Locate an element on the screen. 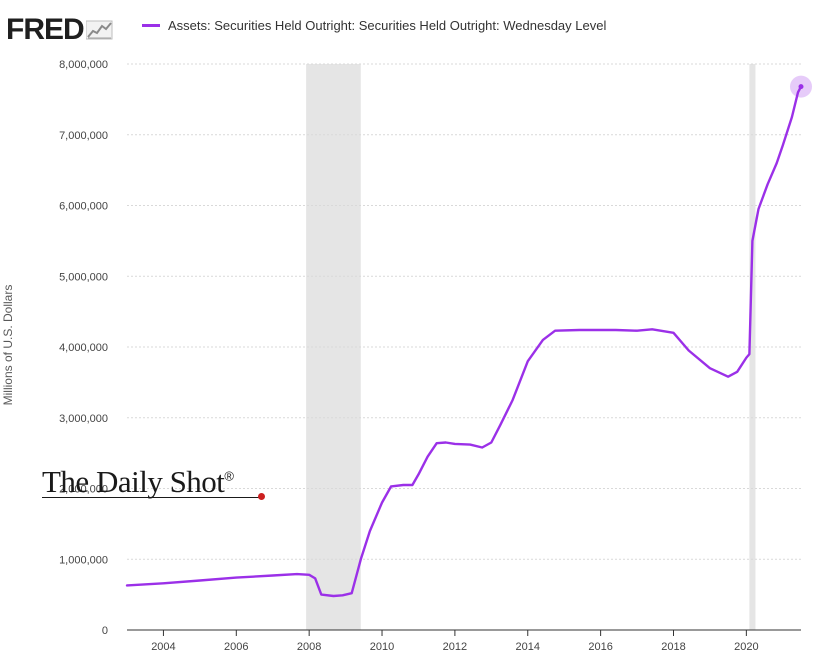  y-tick-label: 1,000,000 is located at coordinates (83, 560).